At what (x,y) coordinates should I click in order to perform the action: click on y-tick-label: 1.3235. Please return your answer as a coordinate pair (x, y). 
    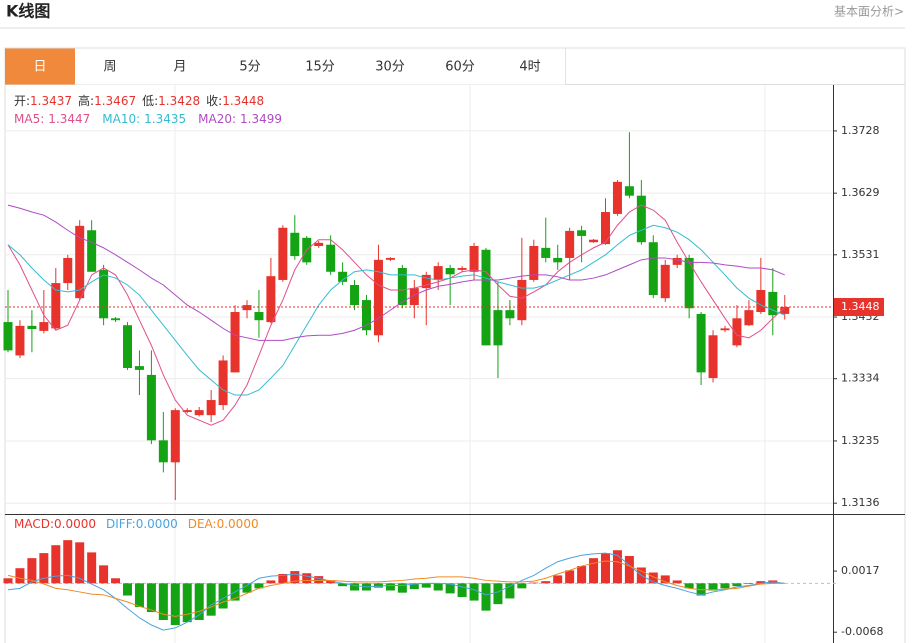
    Looking at the image, I should click on (860, 440).